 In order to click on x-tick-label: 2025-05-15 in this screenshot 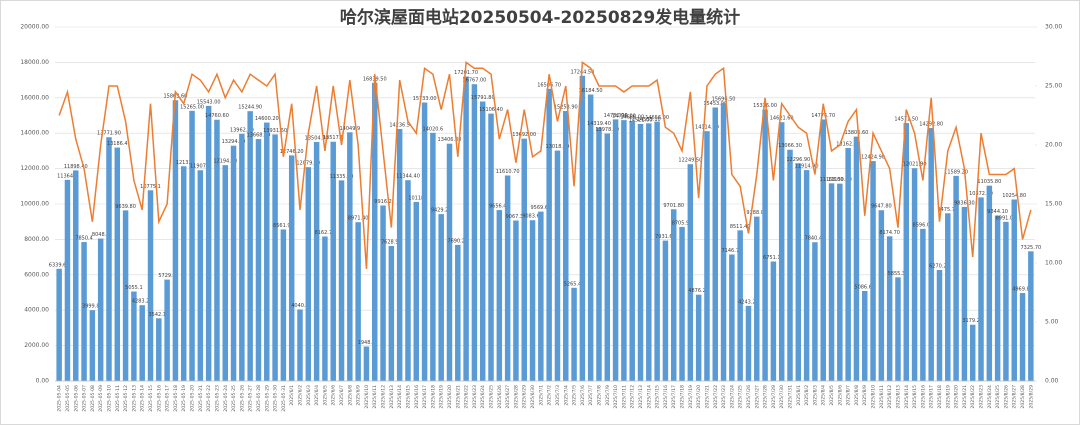, I will do `click(151, 398)`.